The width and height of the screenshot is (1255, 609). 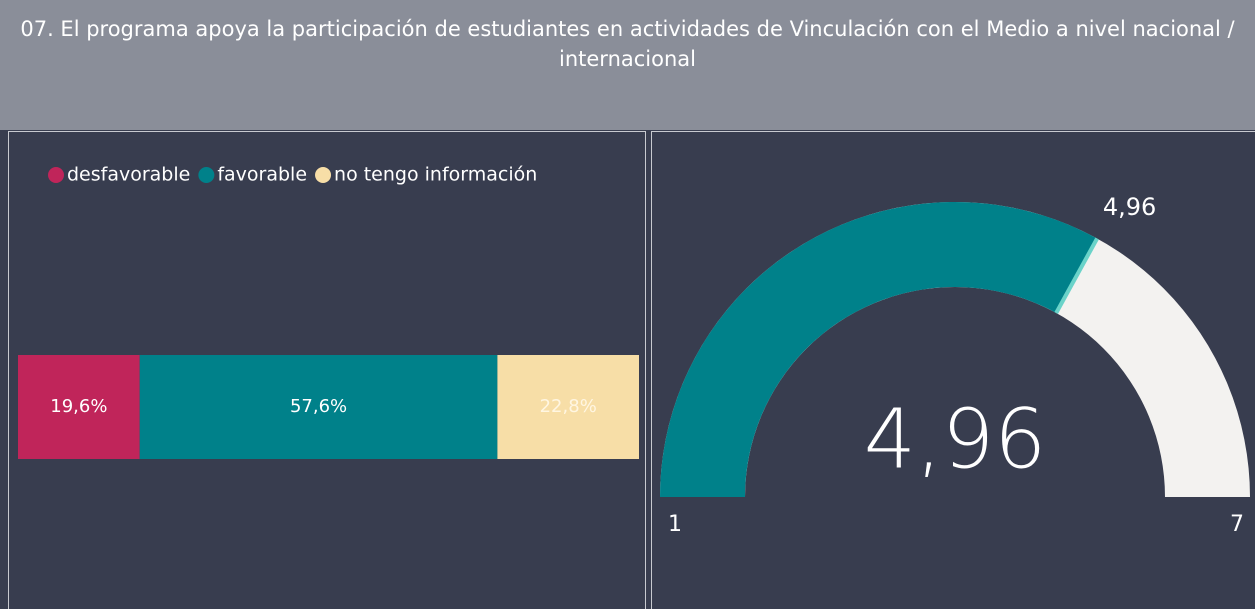 I want to click on gauge-value: 4,96, so click(x=955, y=440).